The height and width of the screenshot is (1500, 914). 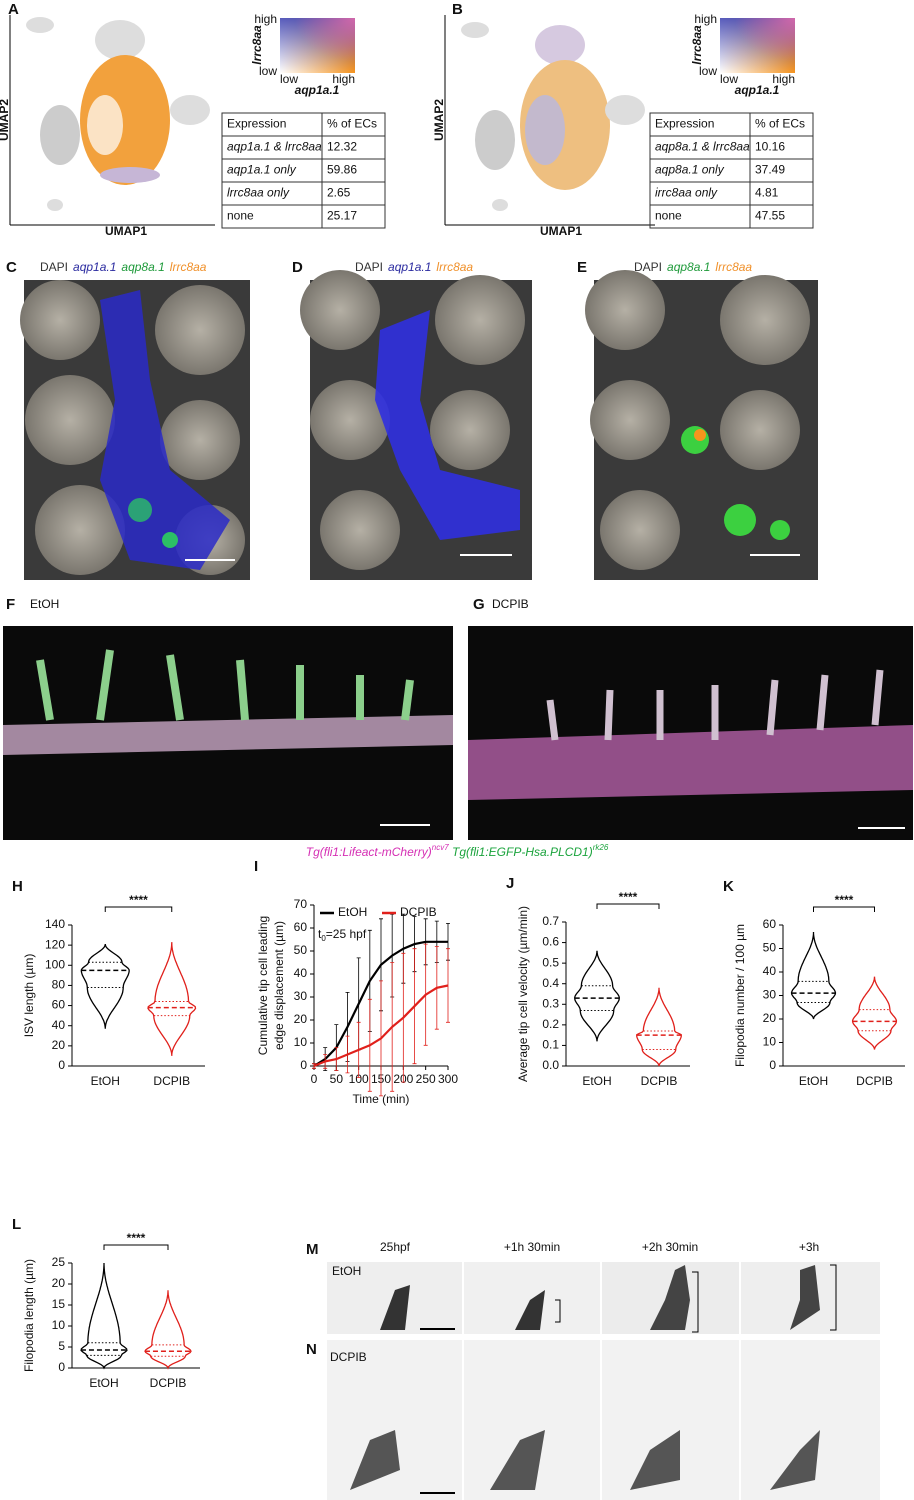 What do you see at coordinates (320, 934) in the screenshot?
I see `annotation-part: t` at bounding box center [320, 934].